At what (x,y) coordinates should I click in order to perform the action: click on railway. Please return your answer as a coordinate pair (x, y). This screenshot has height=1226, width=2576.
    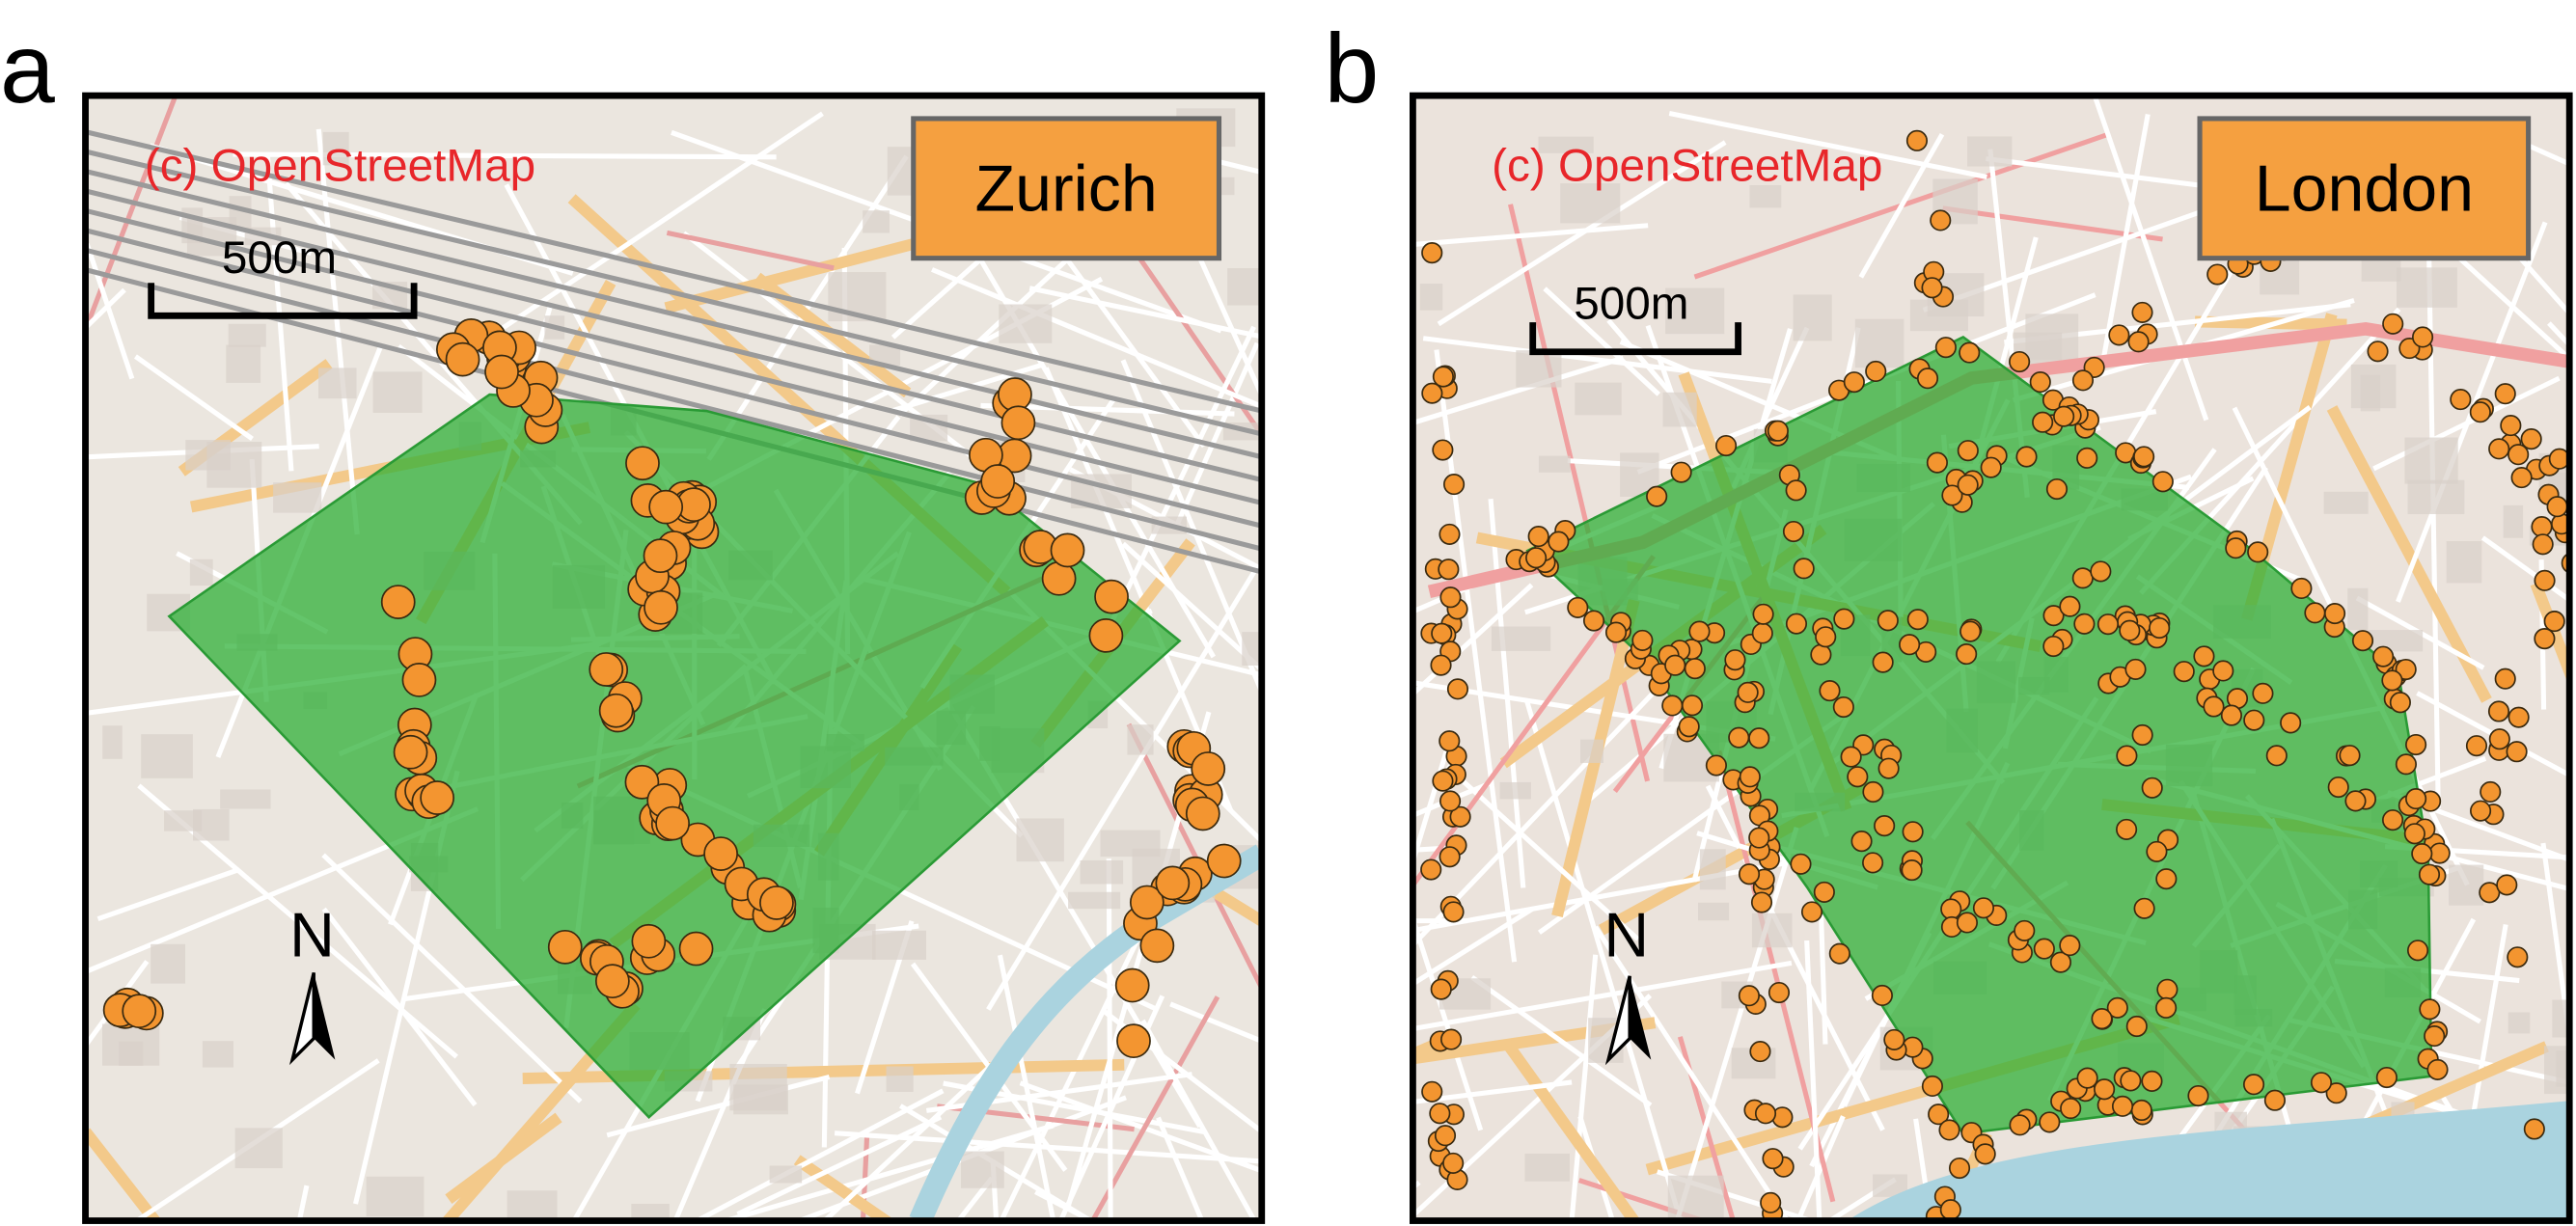
    Looking at the image, I should click on (674, 378).